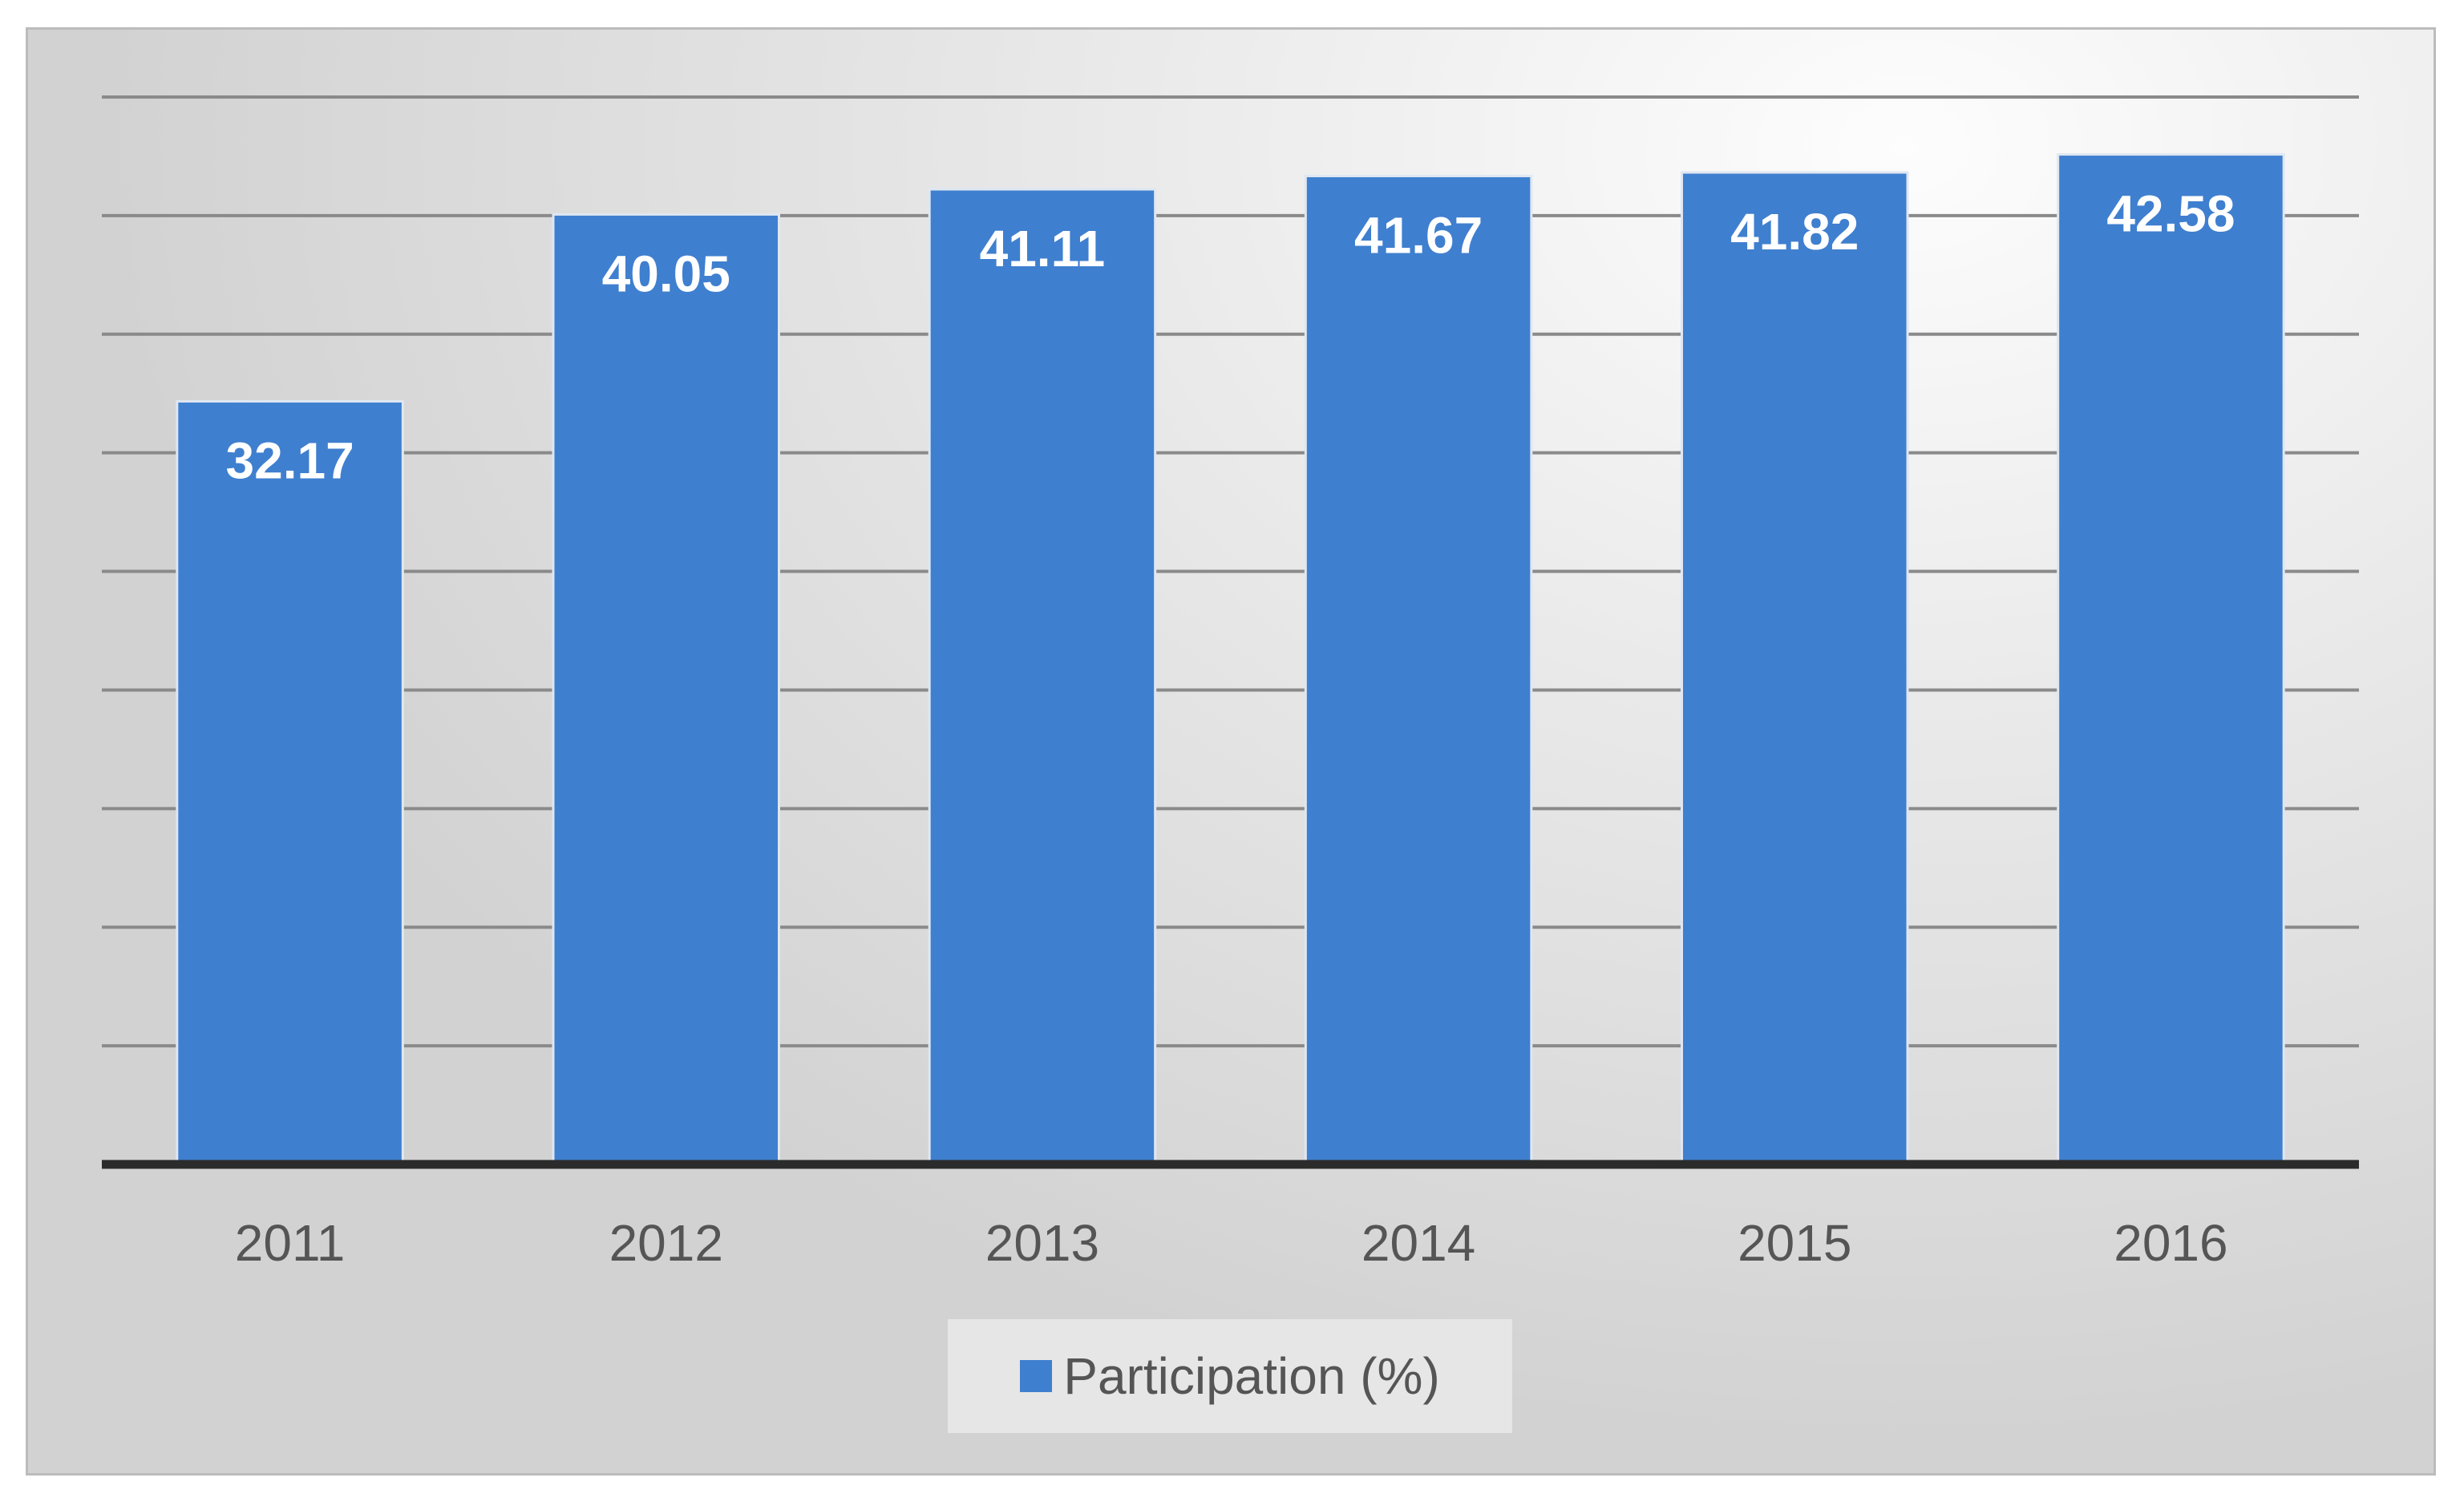  I want to click on legend-label: Participation (%), so click(1251, 1376).